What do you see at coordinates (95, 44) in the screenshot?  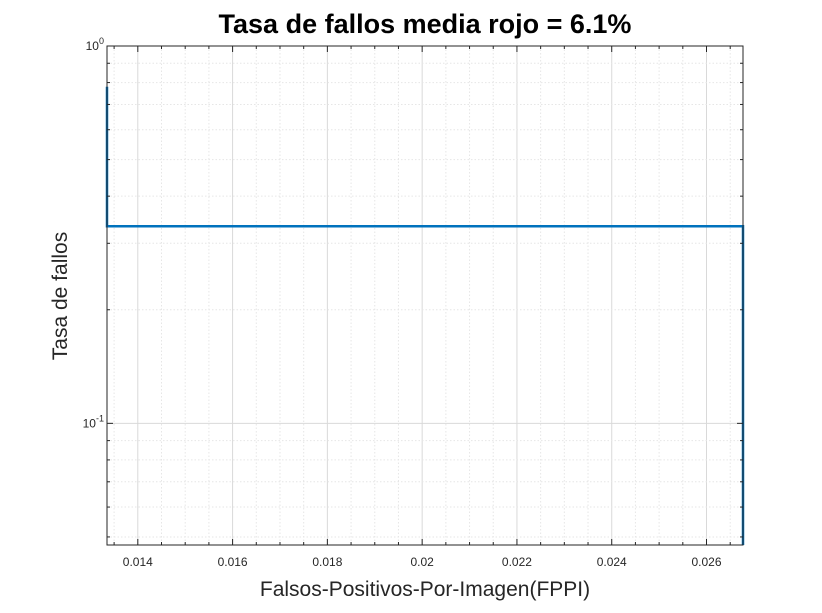 I see `y-tick-label: 10⁰` at bounding box center [95, 44].